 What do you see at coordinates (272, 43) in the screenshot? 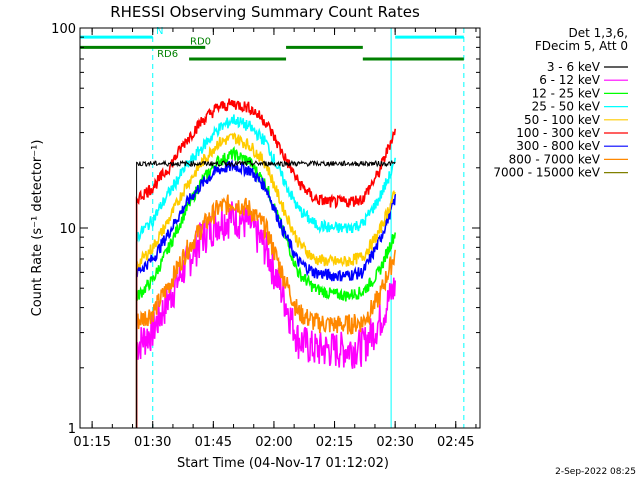
I see `state-bars: N RD0 RD6` at bounding box center [272, 43].